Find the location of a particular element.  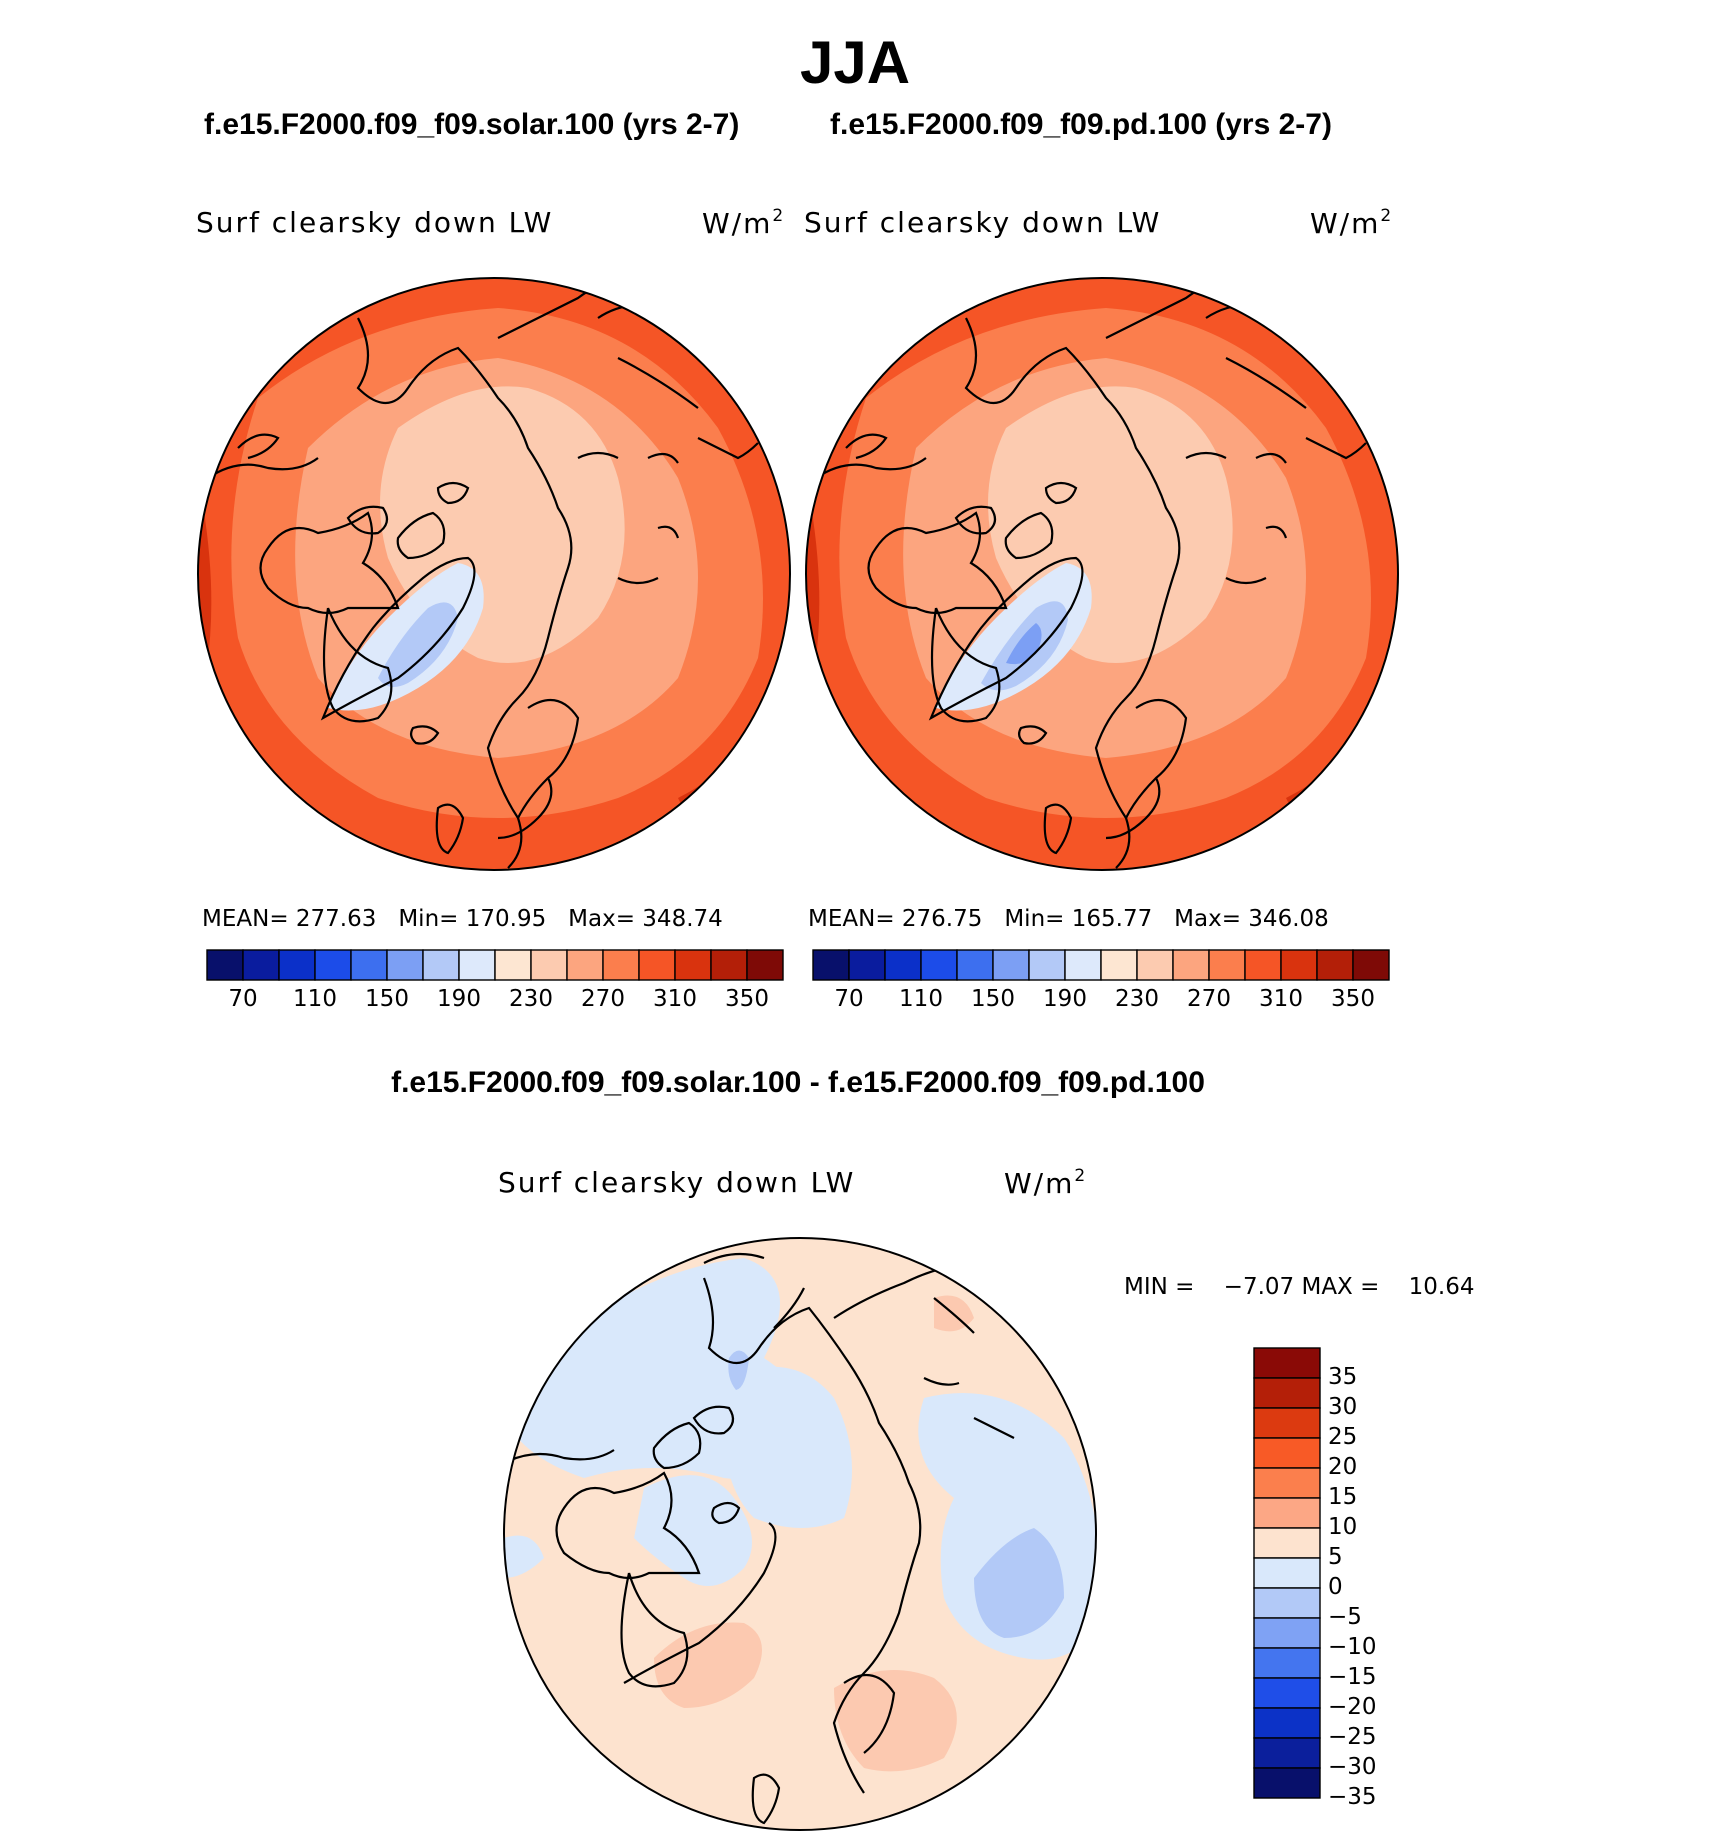

right-units-base: W/m is located at coordinates (1345, 223).